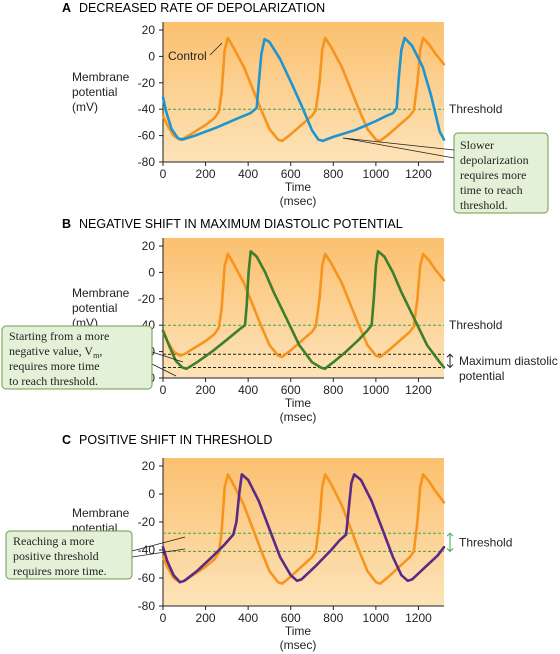  Describe the element at coordinates (477, 145) in the screenshot. I see `annotation-text: Slower` at that location.